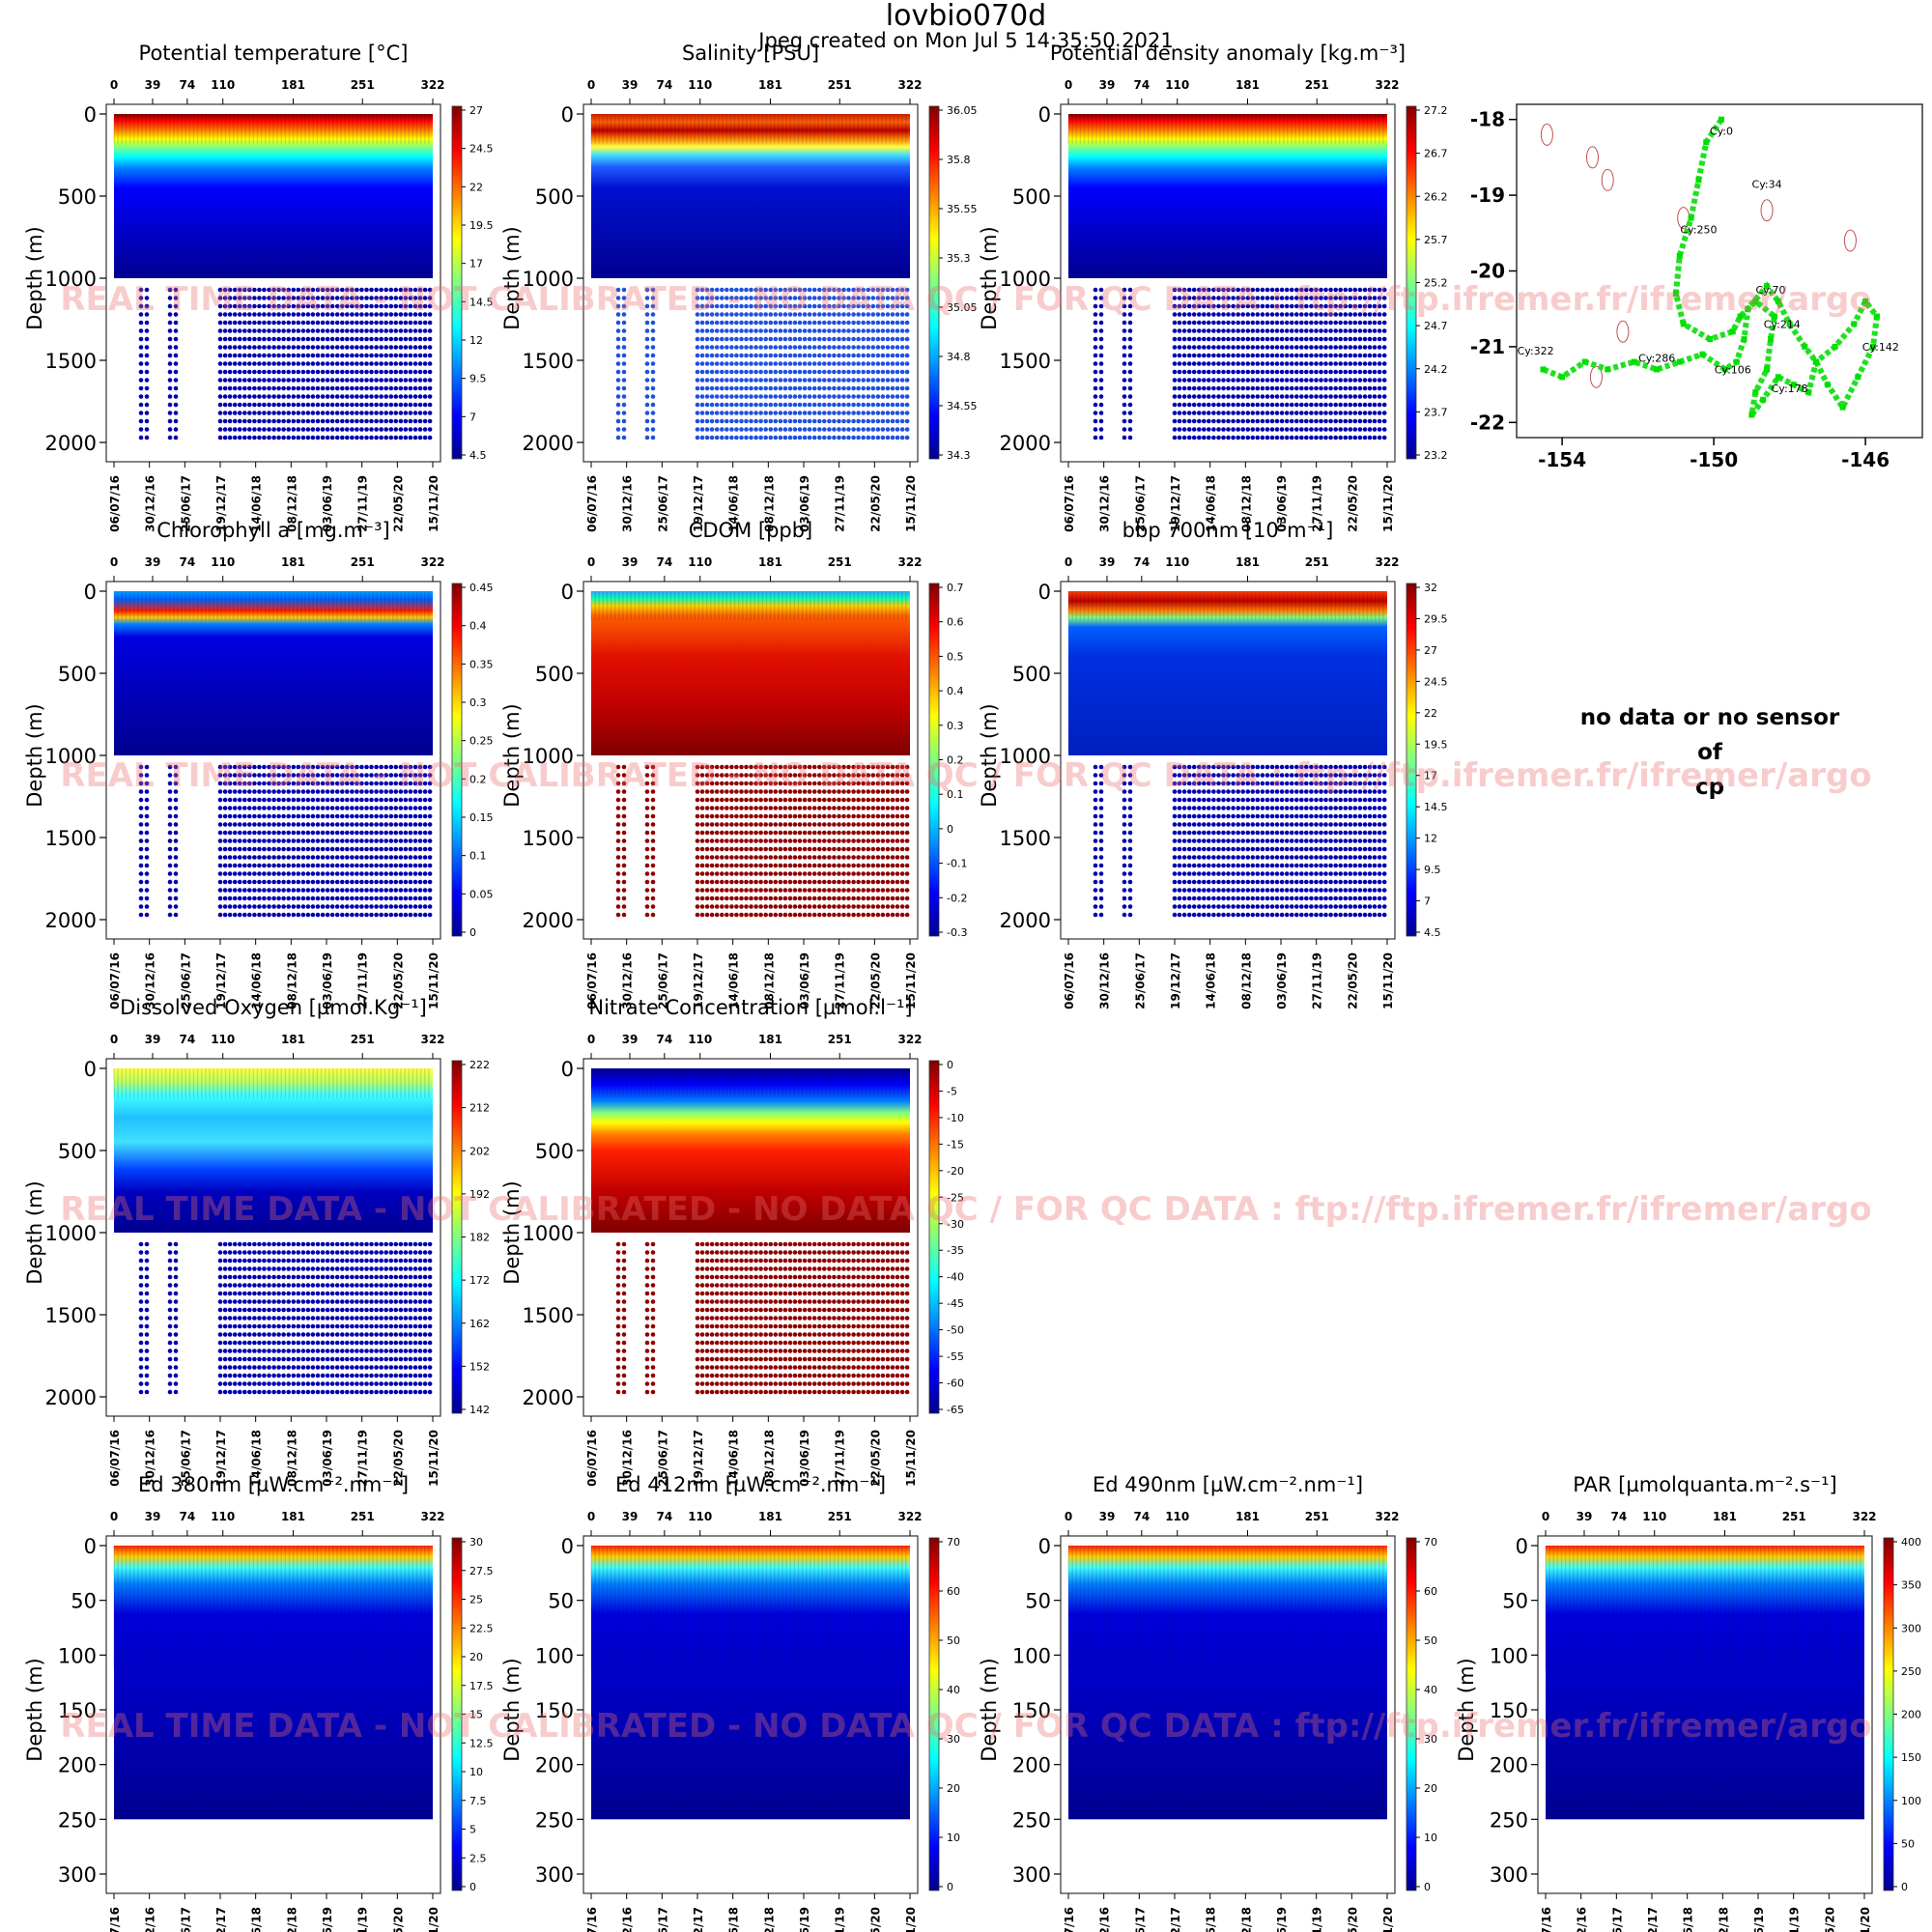 This screenshot has height=1932, width=1932. Describe the element at coordinates (114, 562) in the screenshot. I see `cycle-tick-label: 0` at that location.